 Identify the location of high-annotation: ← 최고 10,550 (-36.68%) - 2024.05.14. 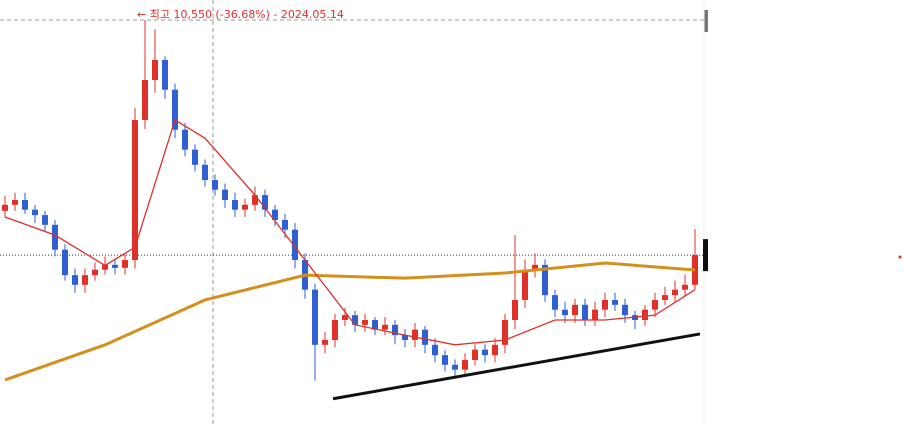
(240, 14).